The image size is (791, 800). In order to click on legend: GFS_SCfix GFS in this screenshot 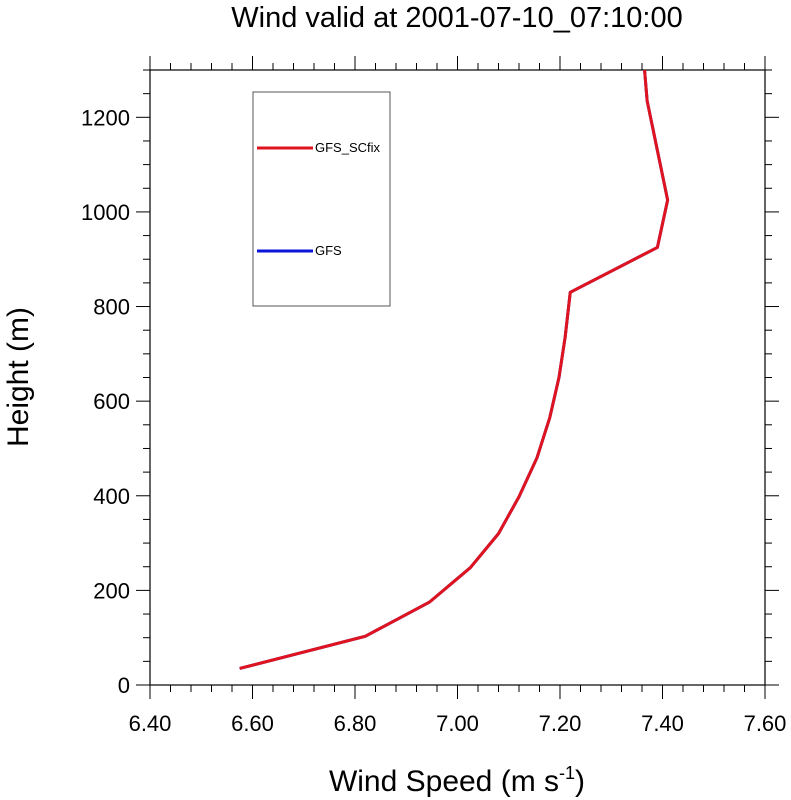, I will do `click(321, 199)`.